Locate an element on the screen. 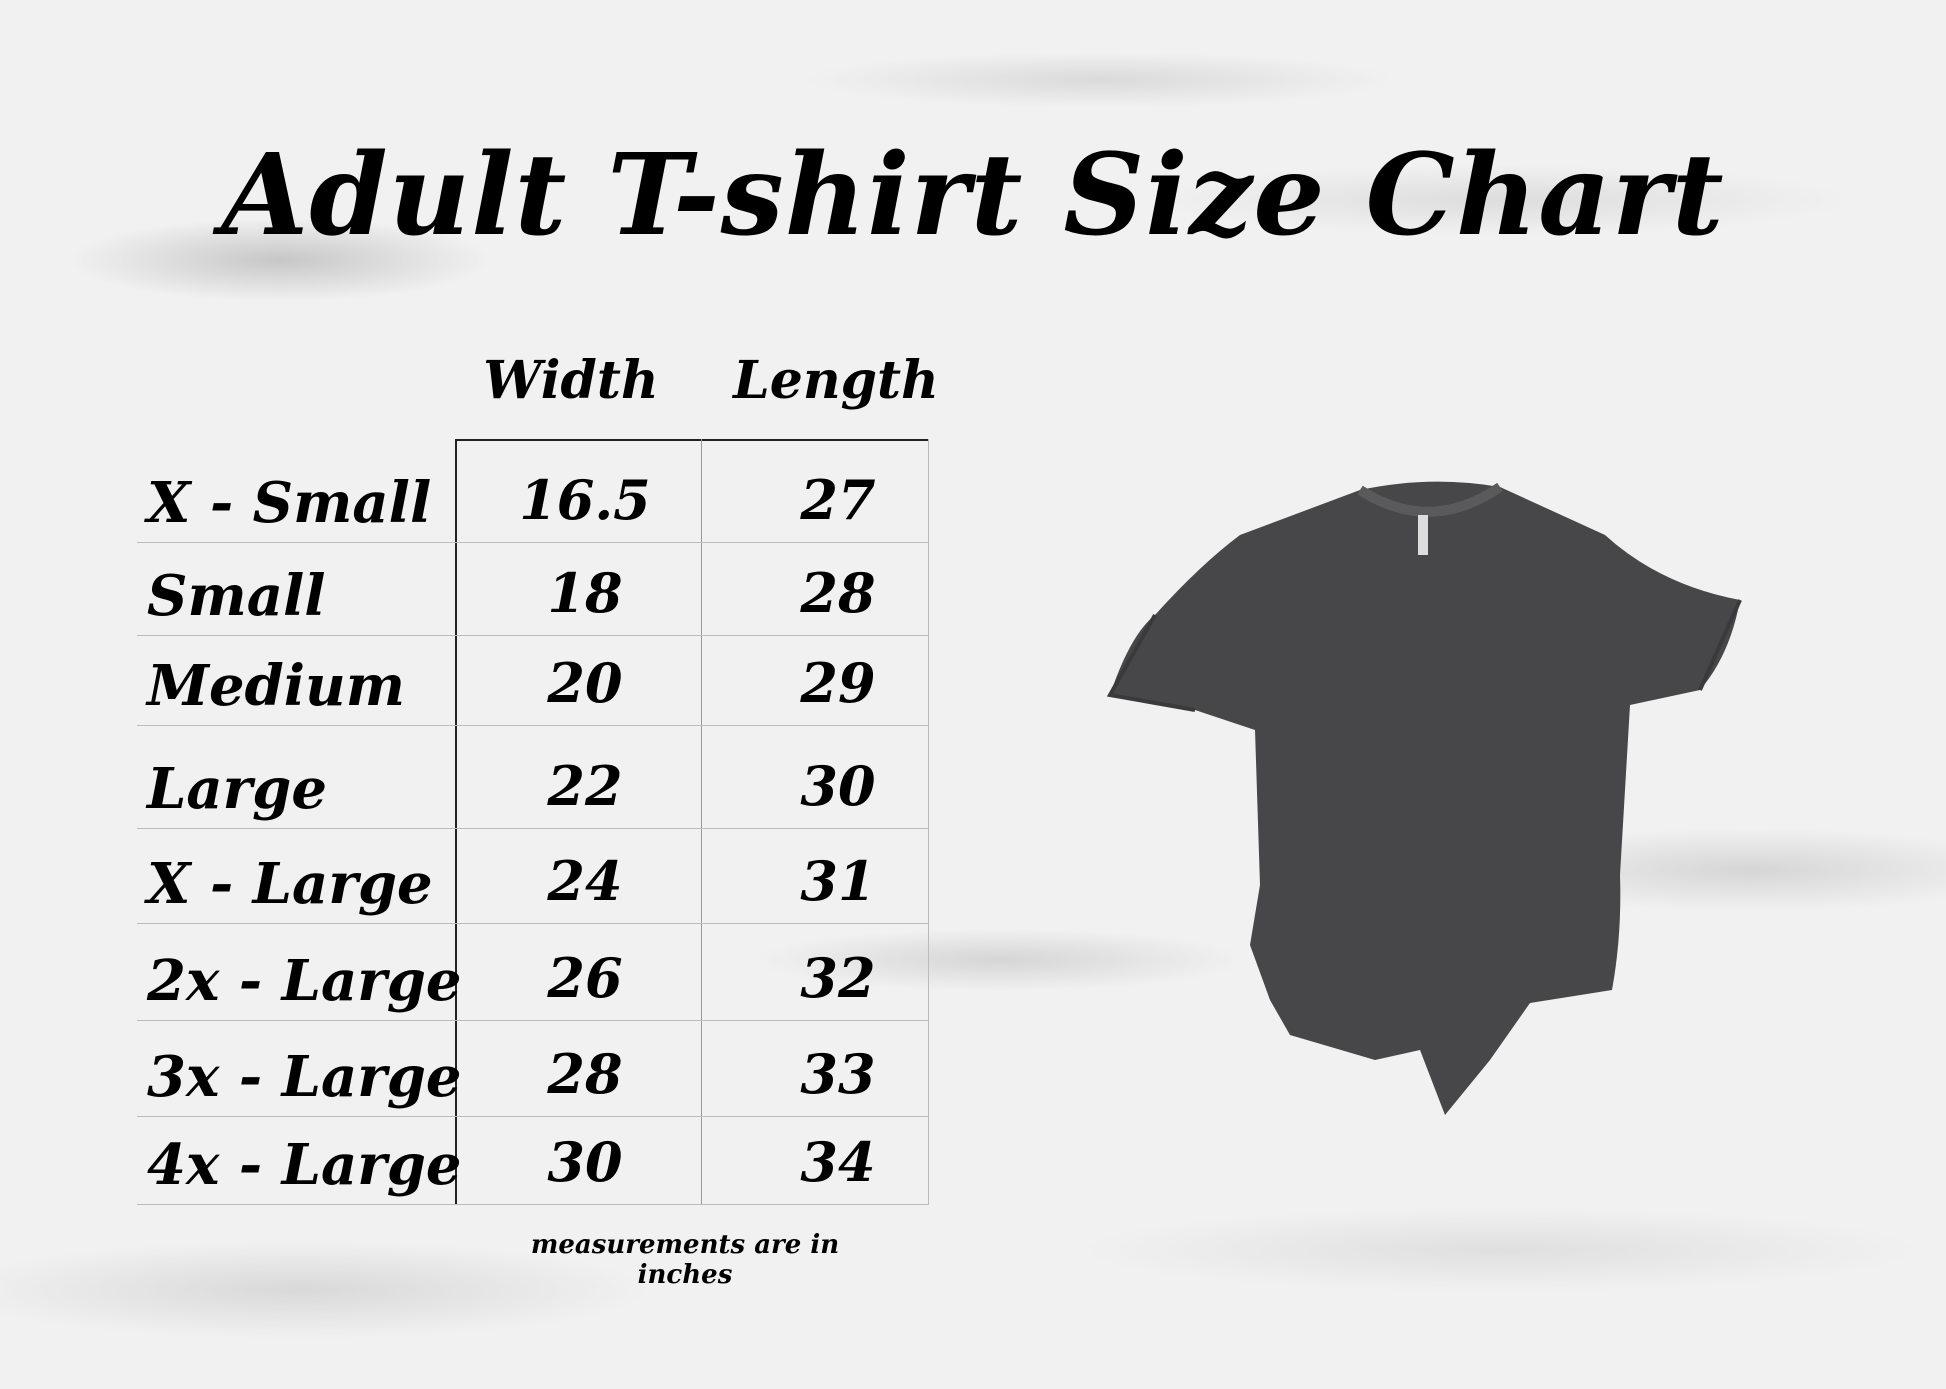 Image resolution: width=1946 pixels, height=1389 pixels. table-row: 2x - Large 26 32 is located at coordinates (532, 972).